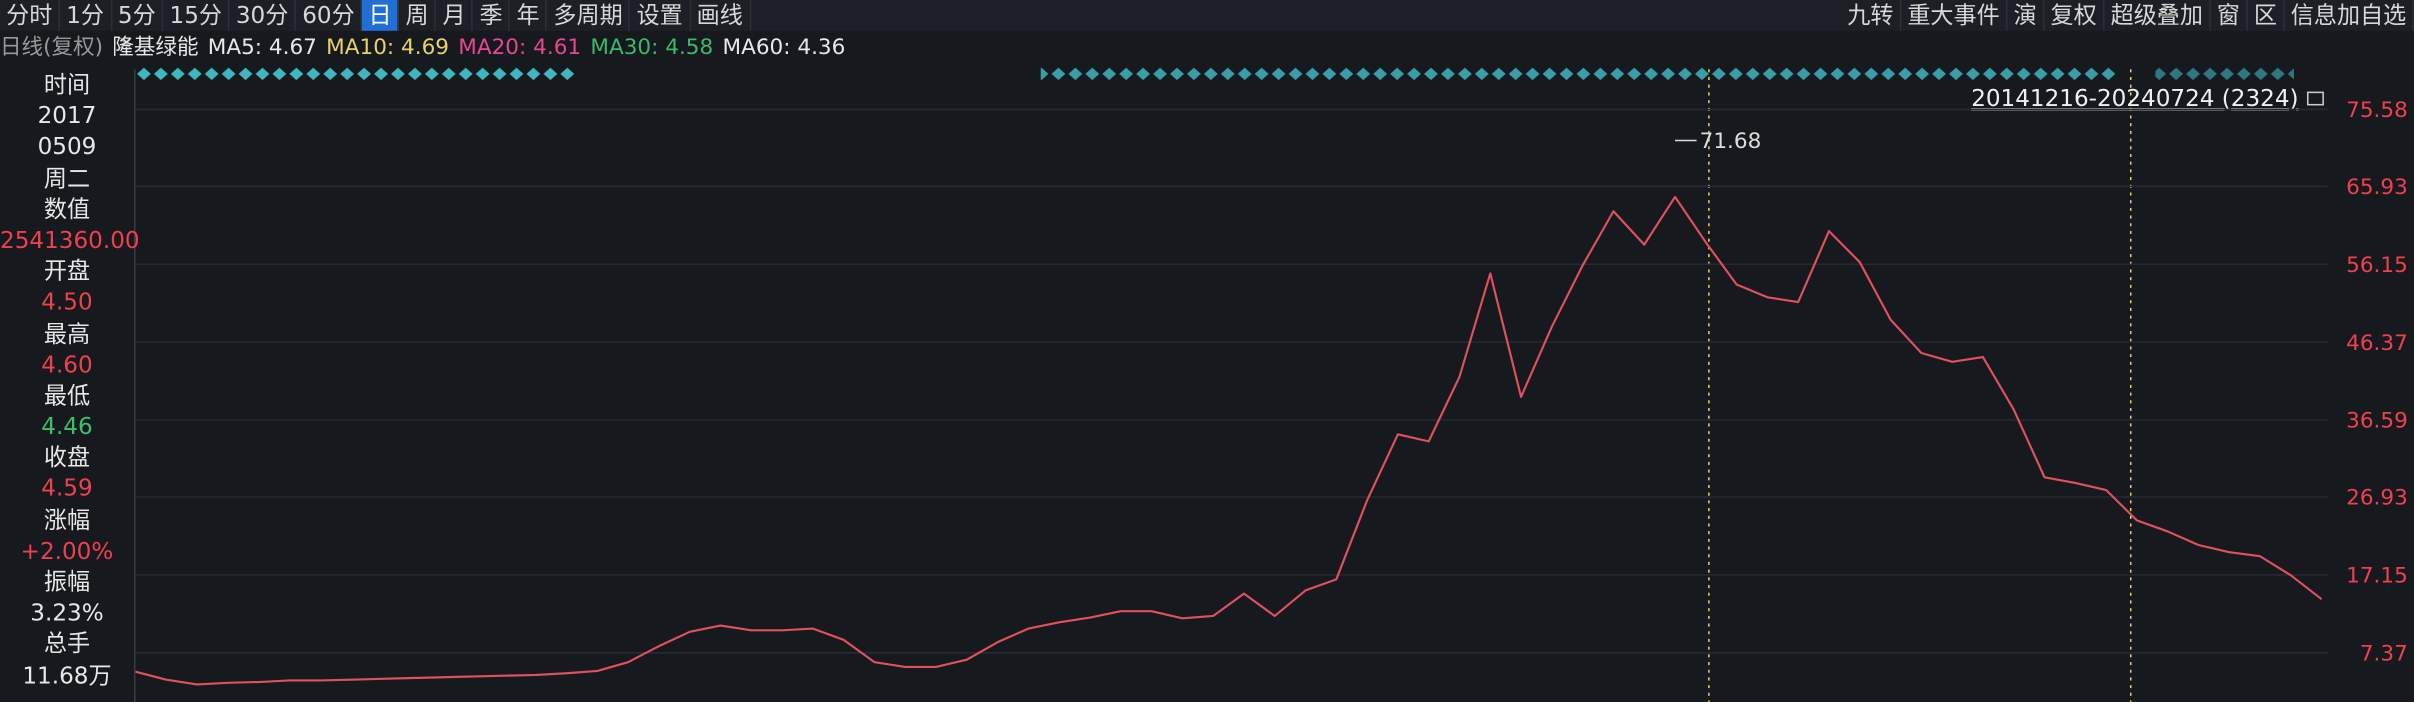 The image size is (2414, 702). What do you see at coordinates (262, 48) in the screenshot?
I see `ma-value: MA5: 4.67` at bounding box center [262, 48].